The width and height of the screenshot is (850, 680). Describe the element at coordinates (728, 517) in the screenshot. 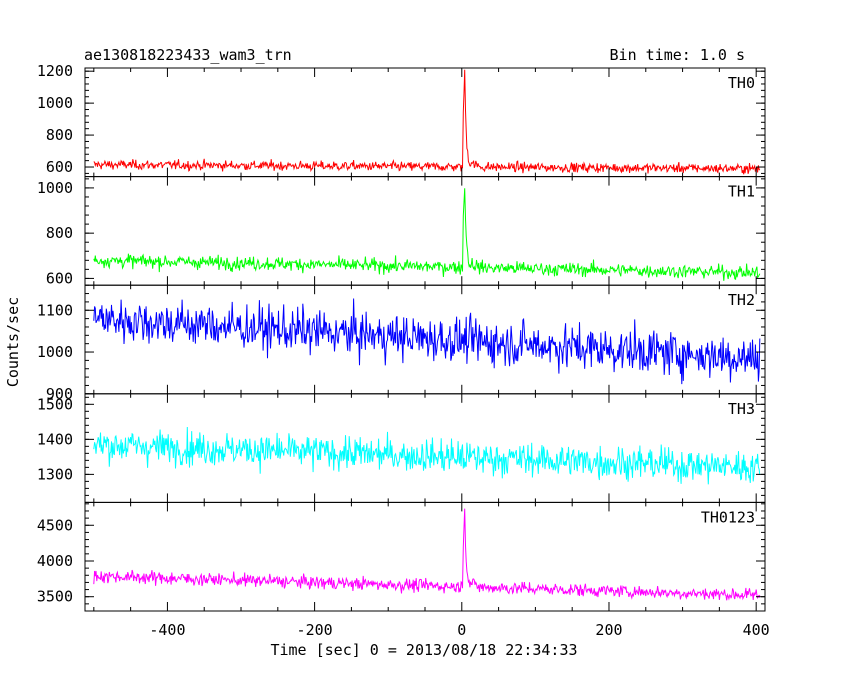

I see `panel-label: TH0123` at that location.